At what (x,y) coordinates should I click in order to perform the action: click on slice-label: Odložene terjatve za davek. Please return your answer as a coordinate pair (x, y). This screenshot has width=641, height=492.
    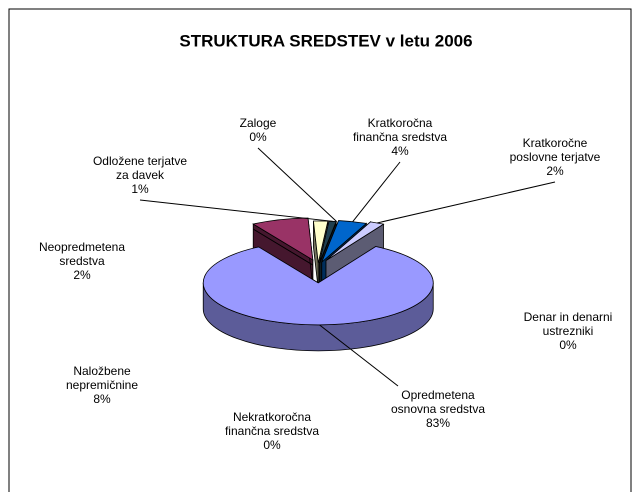
    Looking at the image, I should click on (140, 168).